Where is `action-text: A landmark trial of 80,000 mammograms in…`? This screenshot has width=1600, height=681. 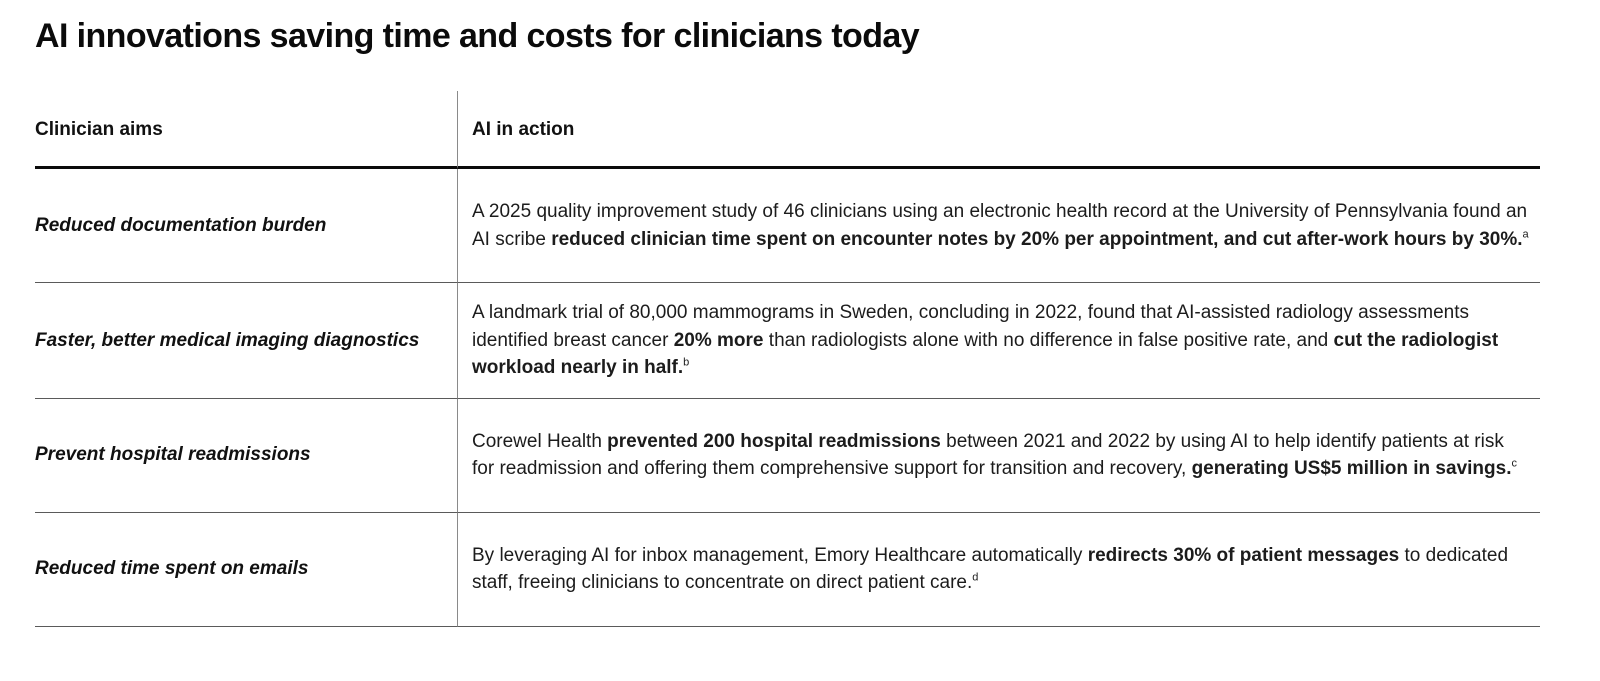 action-text: A landmark trial of 80,000 mammograms in… is located at coordinates (985, 340).